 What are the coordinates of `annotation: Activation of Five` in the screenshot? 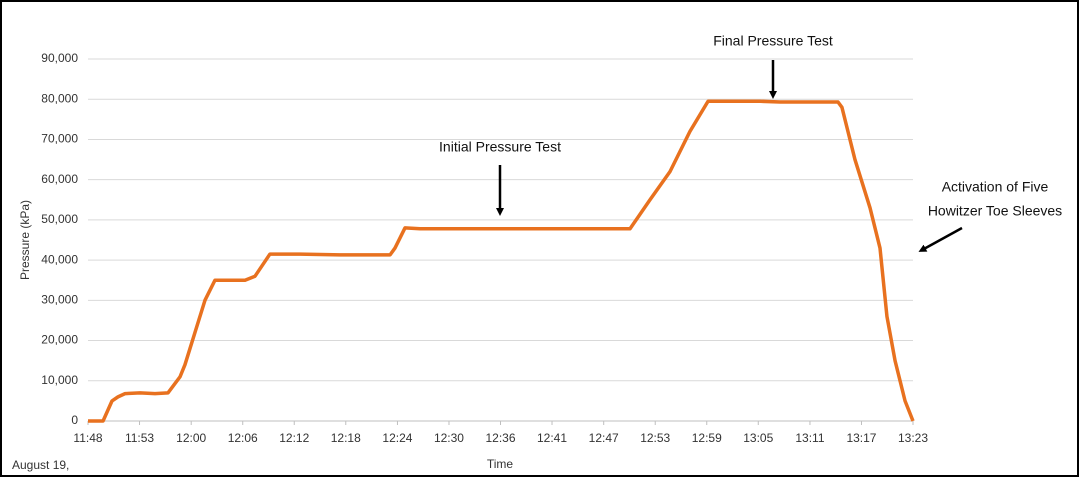 It's located at (995, 187).